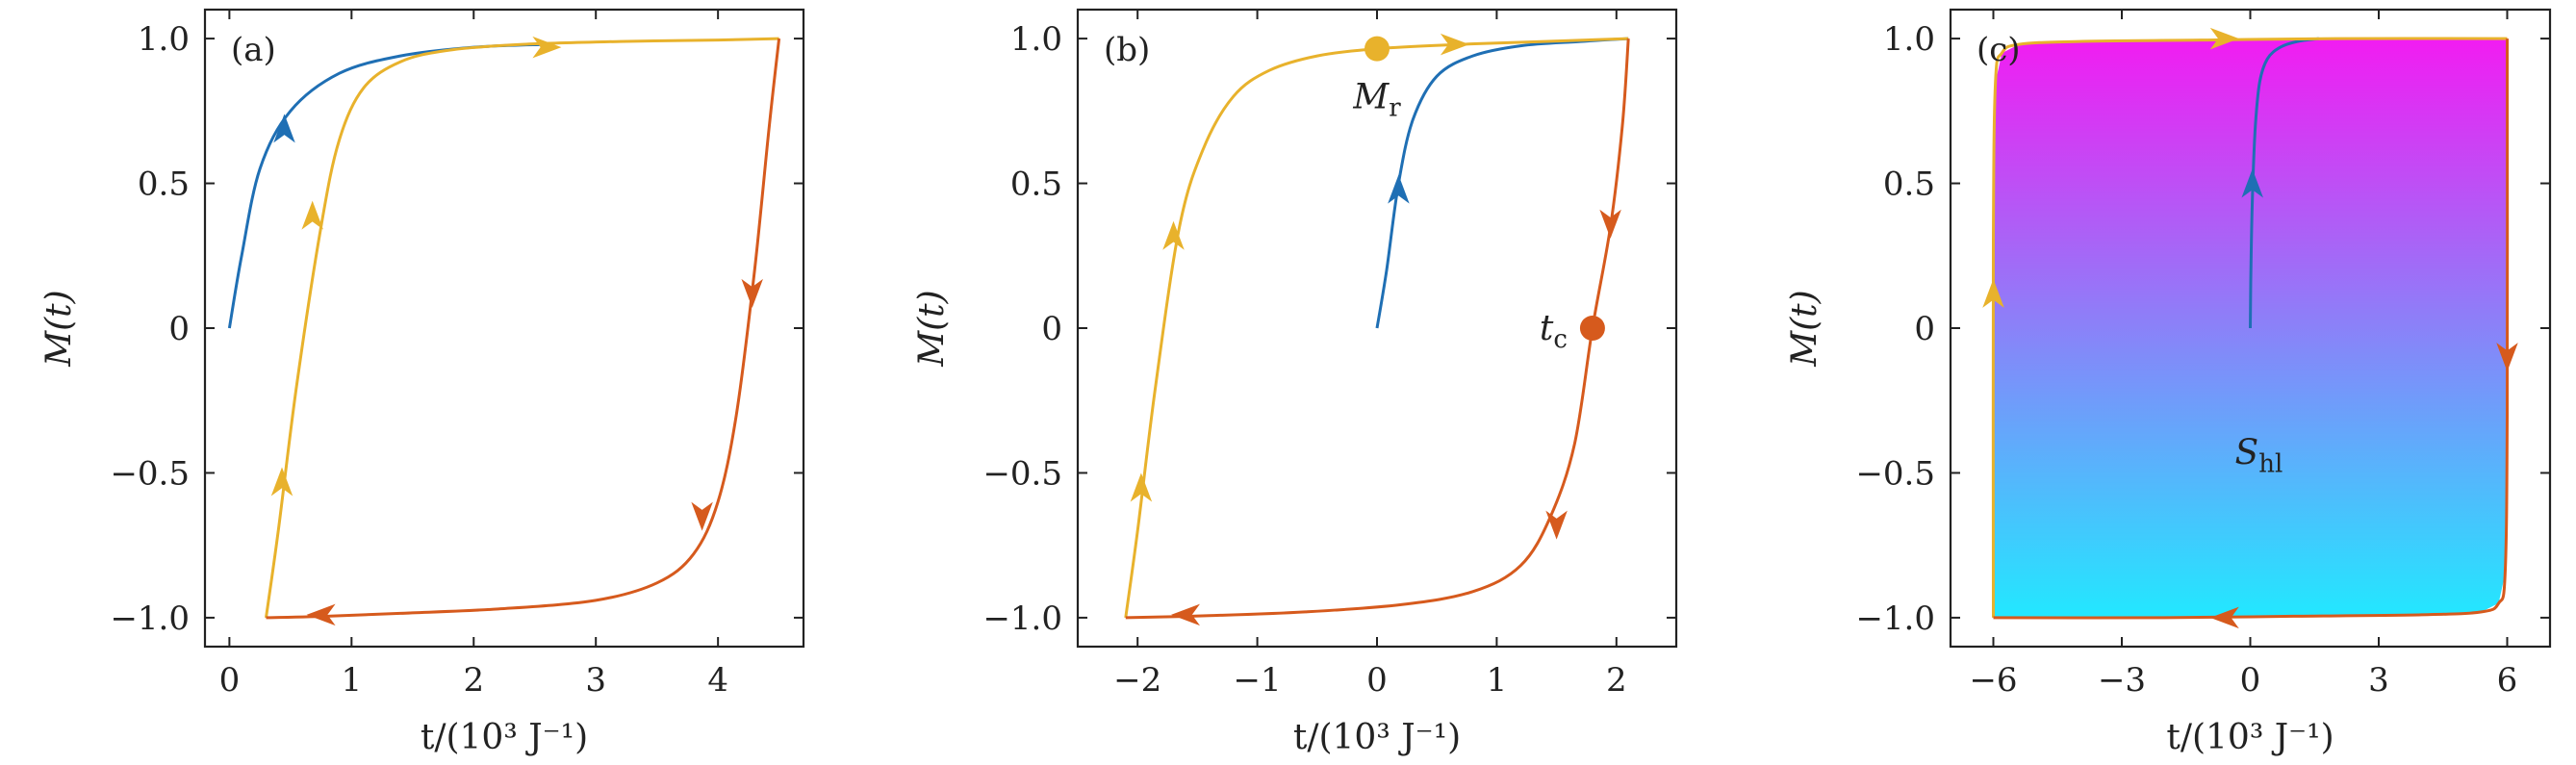 Image resolution: width=2576 pixels, height=765 pixels. What do you see at coordinates (717, 681) in the screenshot?
I see `x-tick-label: 4` at bounding box center [717, 681].